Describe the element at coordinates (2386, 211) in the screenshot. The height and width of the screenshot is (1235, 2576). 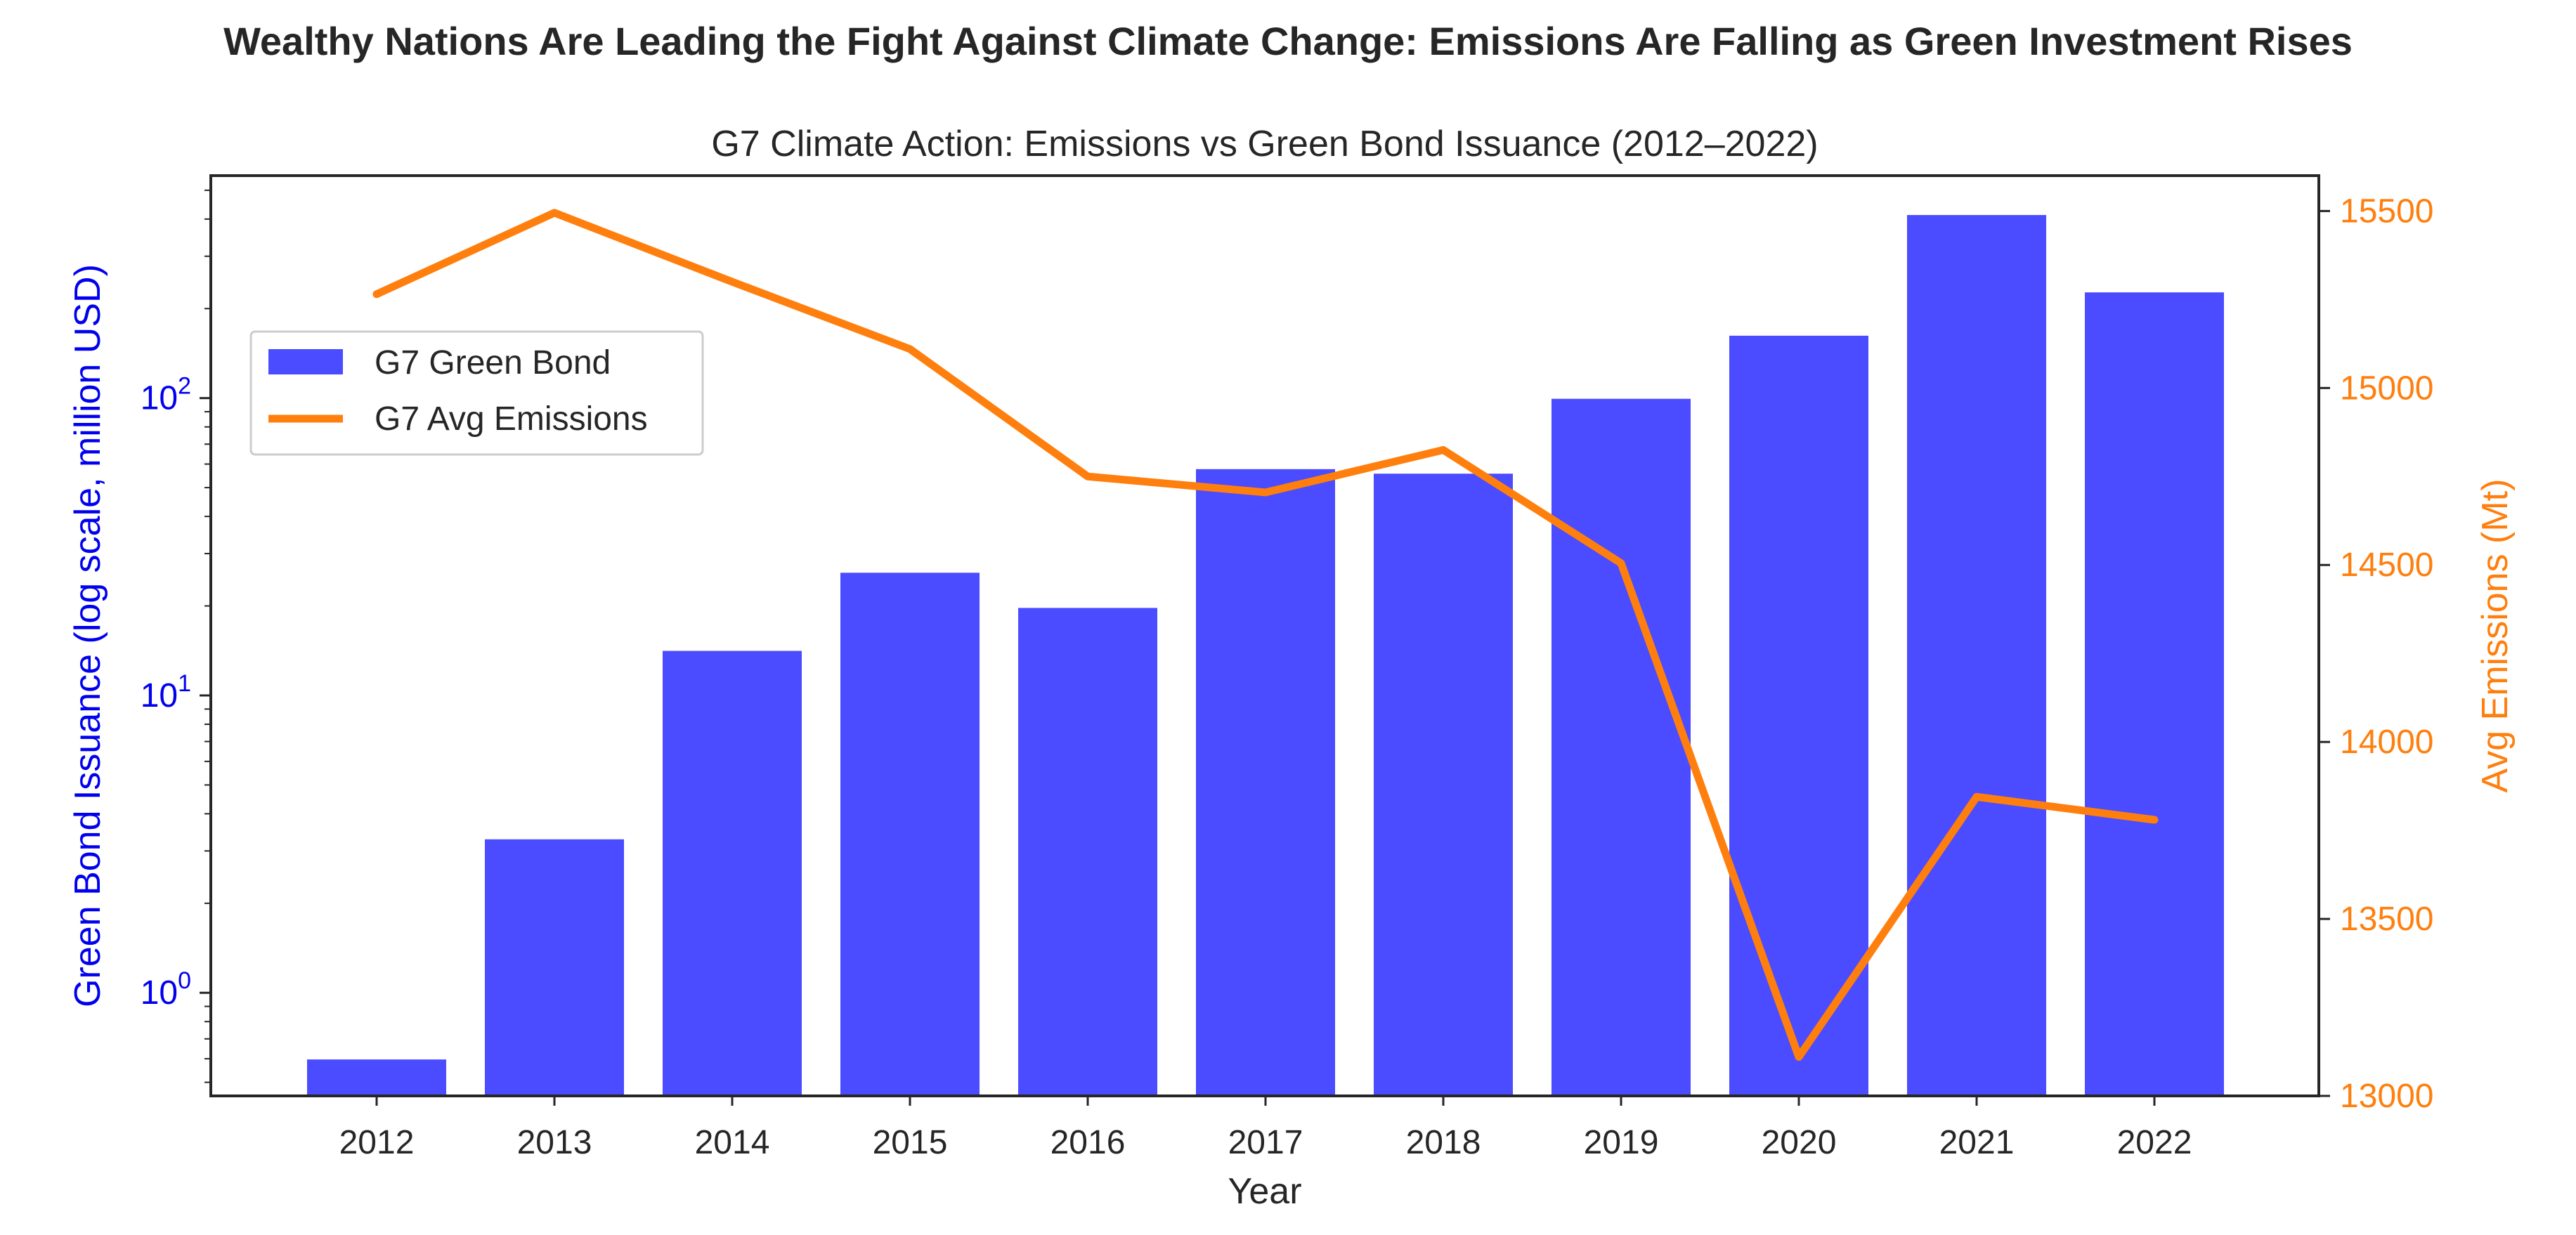
I see `right-tick-label: 15500` at that location.